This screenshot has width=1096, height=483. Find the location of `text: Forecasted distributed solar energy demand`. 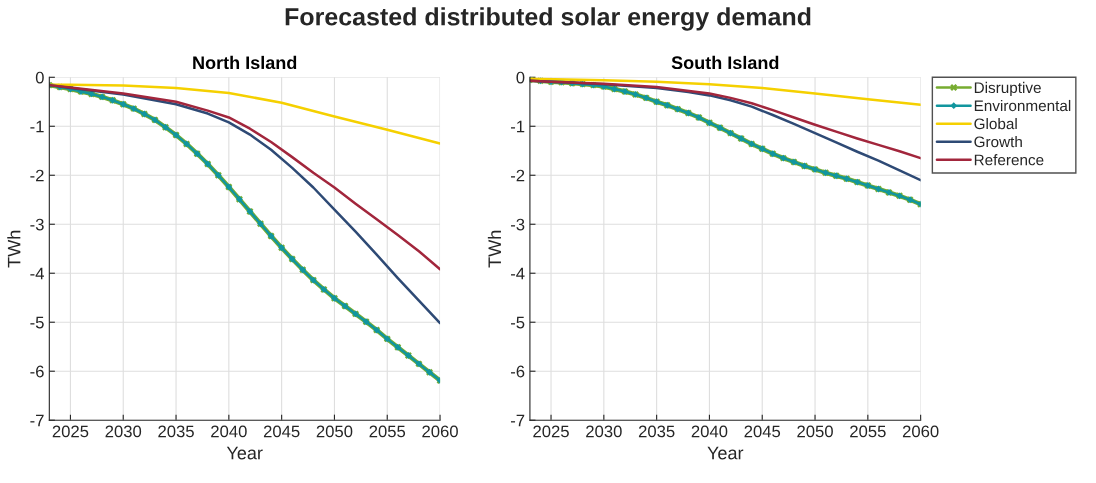

text: Forecasted distributed solar energy demand is located at coordinates (548, 19).